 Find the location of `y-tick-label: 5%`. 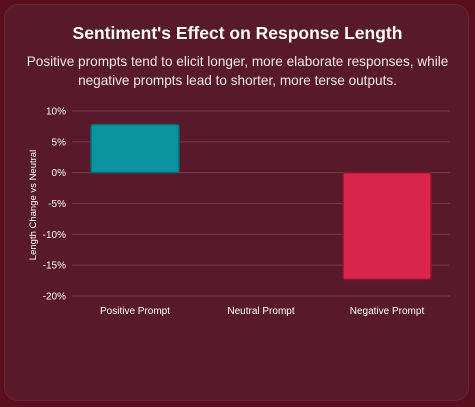

y-tick-label: 5% is located at coordinates (59, 142).